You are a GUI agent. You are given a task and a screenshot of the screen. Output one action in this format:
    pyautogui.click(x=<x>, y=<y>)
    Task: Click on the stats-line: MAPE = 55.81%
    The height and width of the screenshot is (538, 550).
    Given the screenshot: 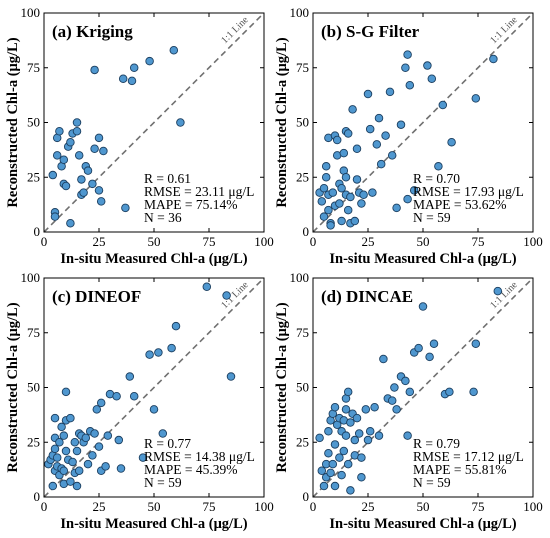 What is the action you would take?
    pyautogui.click(x=460, y=469)
    